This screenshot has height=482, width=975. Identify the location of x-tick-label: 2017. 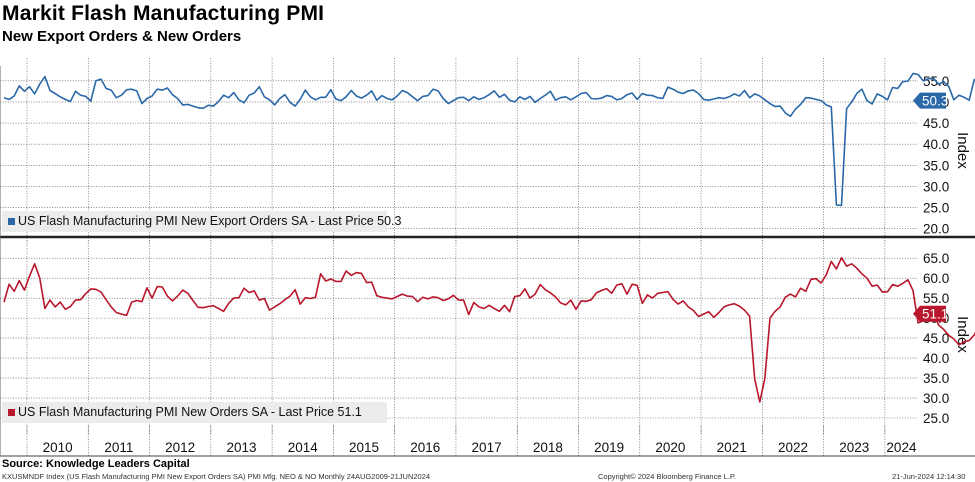
(487, 447).